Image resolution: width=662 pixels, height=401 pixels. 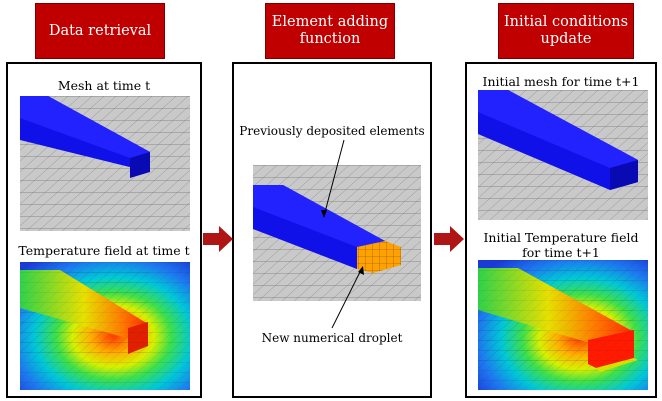 I want to click on panel2-header: Element adding function, so click(x=330, y=31).